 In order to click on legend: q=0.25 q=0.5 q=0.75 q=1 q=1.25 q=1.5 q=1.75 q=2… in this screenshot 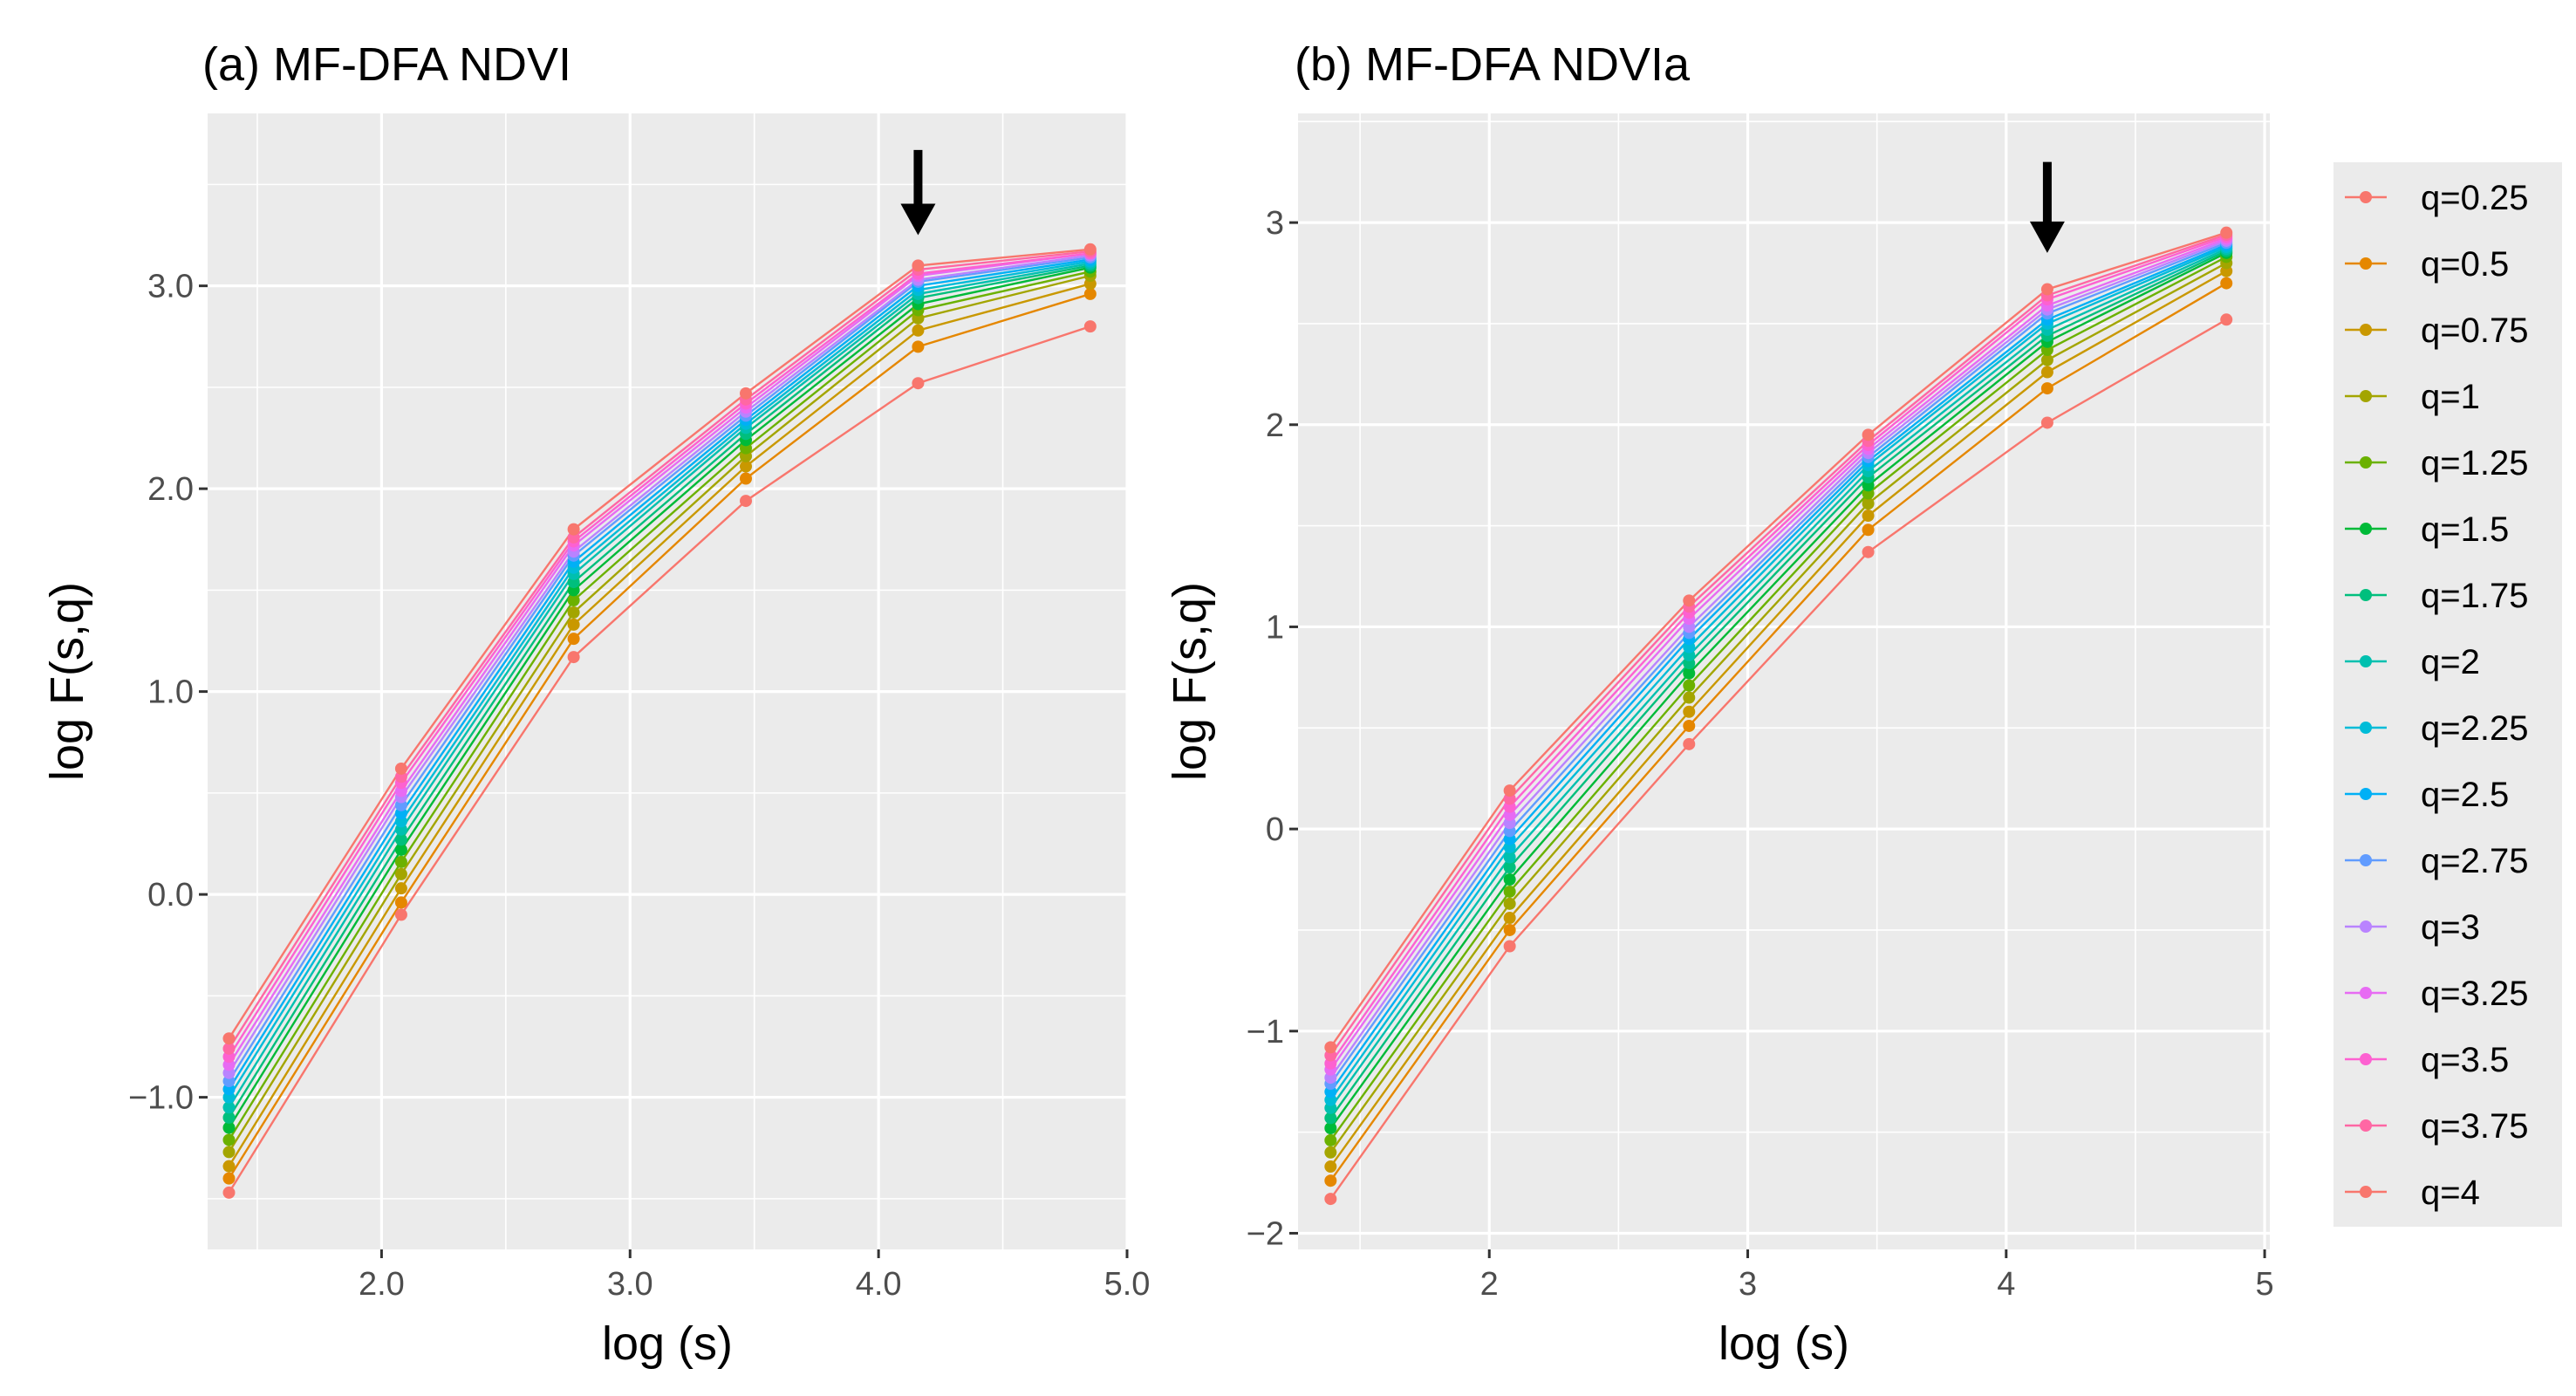, I will do `click(2447, 694)`.